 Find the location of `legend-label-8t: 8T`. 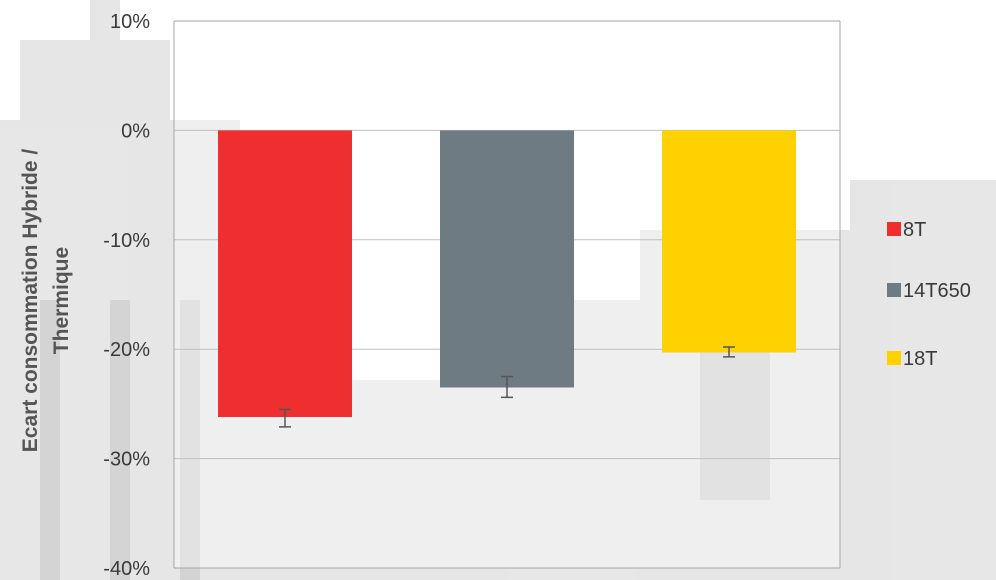

legend-label-8t: 8T is located at coordinates (914, 230).